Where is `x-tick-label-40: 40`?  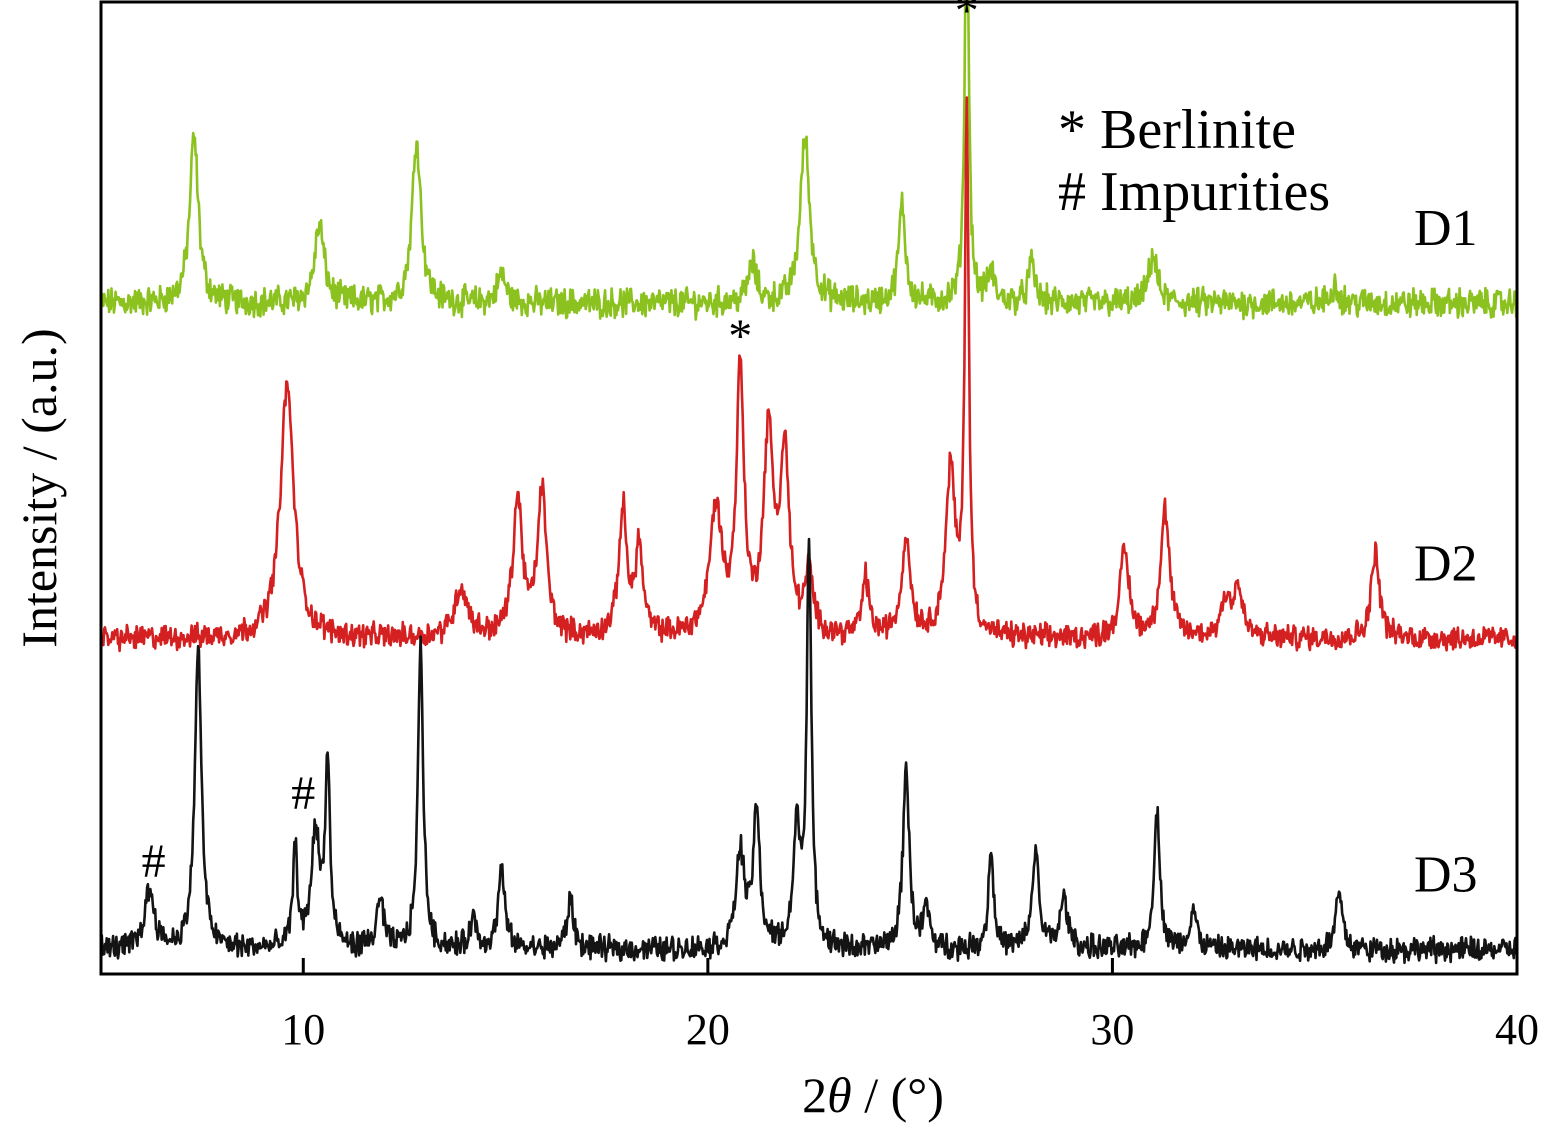 x-tick-label-40: 40 is located at coordinates (1517, 1029).